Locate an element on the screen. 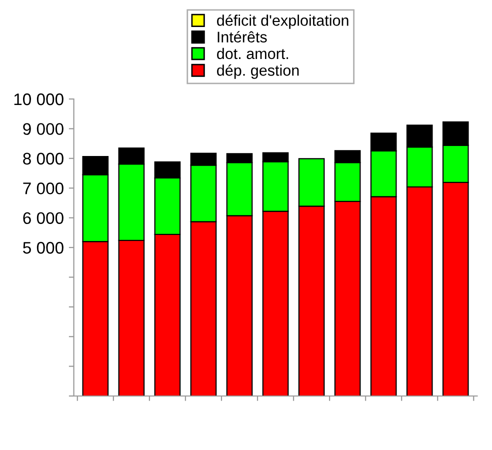 The height and width of the screenshot is (450, 492). y-tick-label: 8 000 is located at coordinates (43, 158).